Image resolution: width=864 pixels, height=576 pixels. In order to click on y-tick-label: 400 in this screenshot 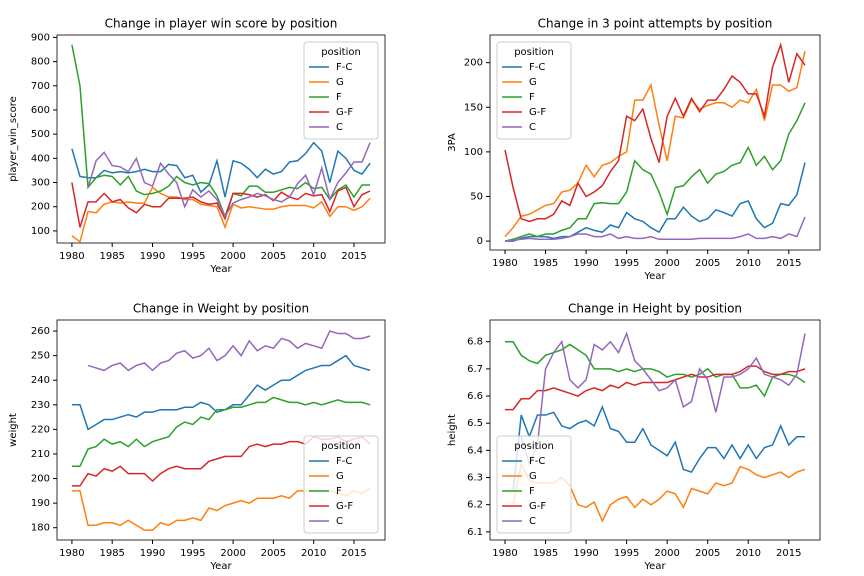, I will do `click(40, 158)`.